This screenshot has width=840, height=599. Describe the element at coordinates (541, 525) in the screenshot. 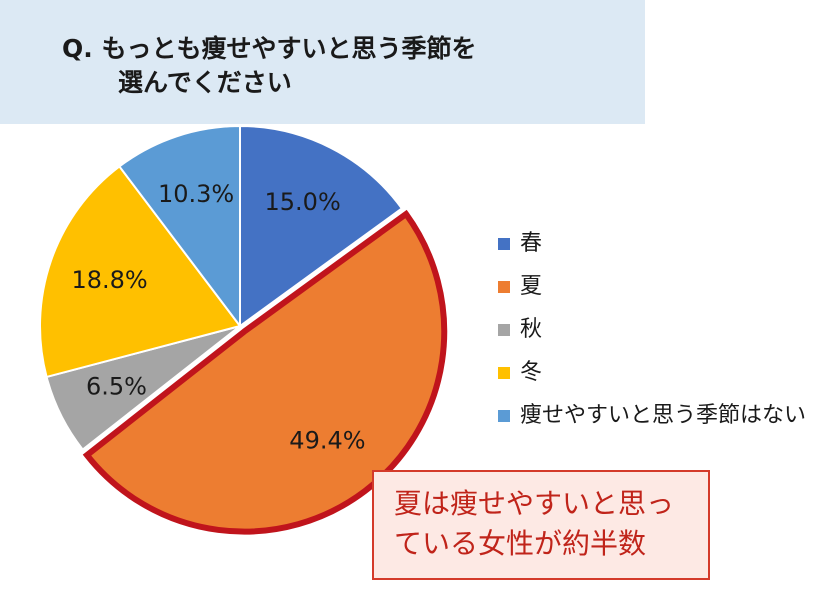

I see `summary-callout: 夏は痩せやすいと思っ ている女性が約半数` at that location.